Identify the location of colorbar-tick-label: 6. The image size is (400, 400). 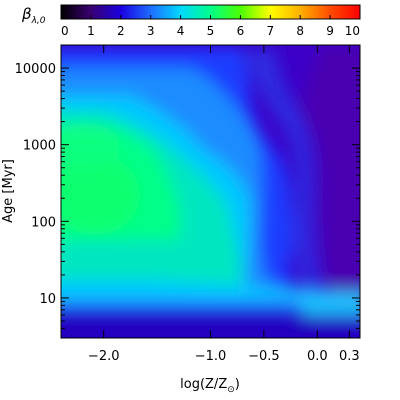
(241, 31).